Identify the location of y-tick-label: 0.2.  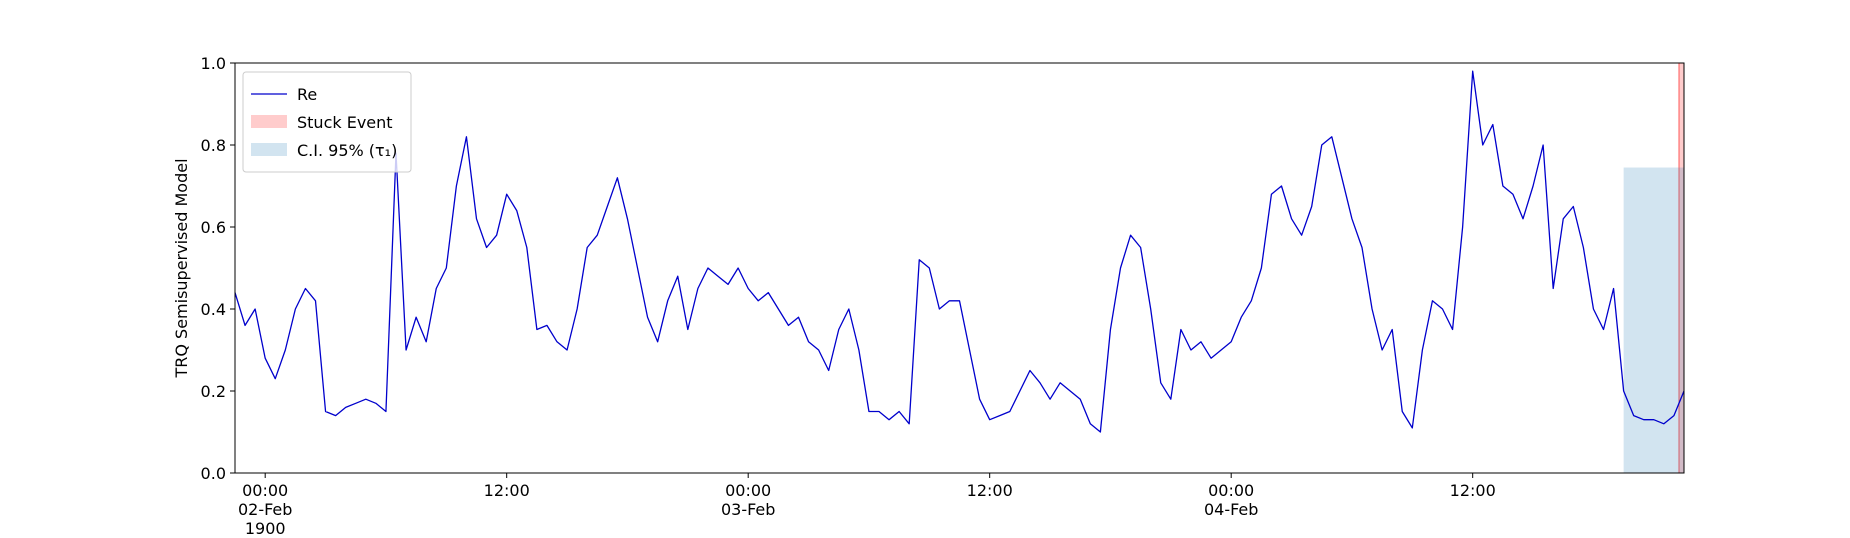
(213, 391).